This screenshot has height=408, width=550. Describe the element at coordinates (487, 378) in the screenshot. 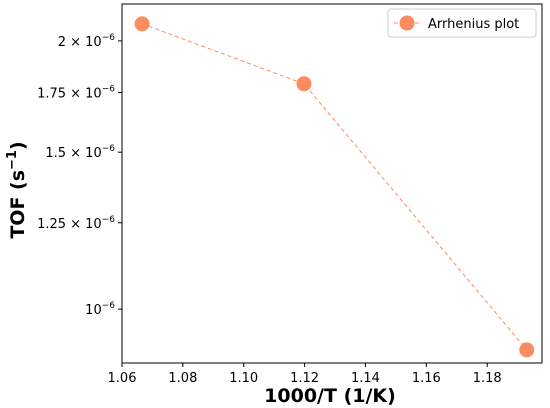

I see `x-tick-label: 1.18` at that location.